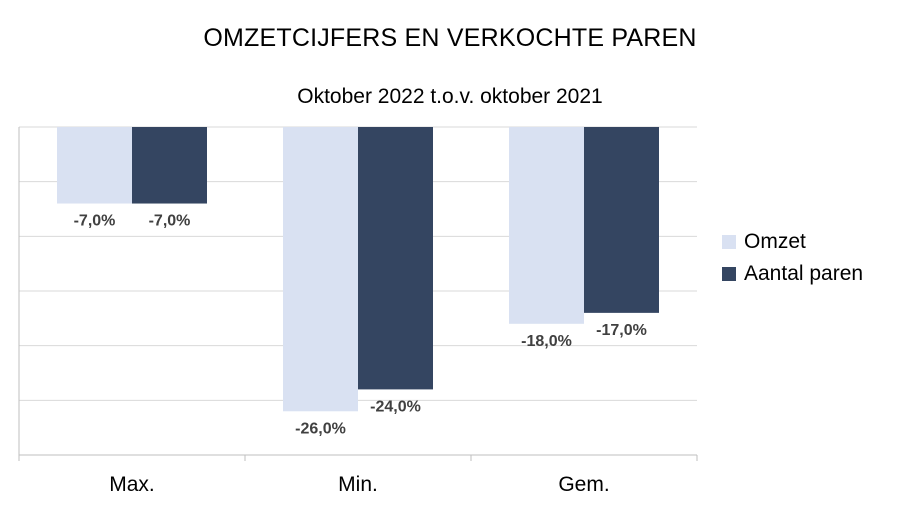 This screenshot has height=506, width=900. Describe the element at coordinates (395, 406) in the screenshot. I see `data-label: -24,0%` at that location.